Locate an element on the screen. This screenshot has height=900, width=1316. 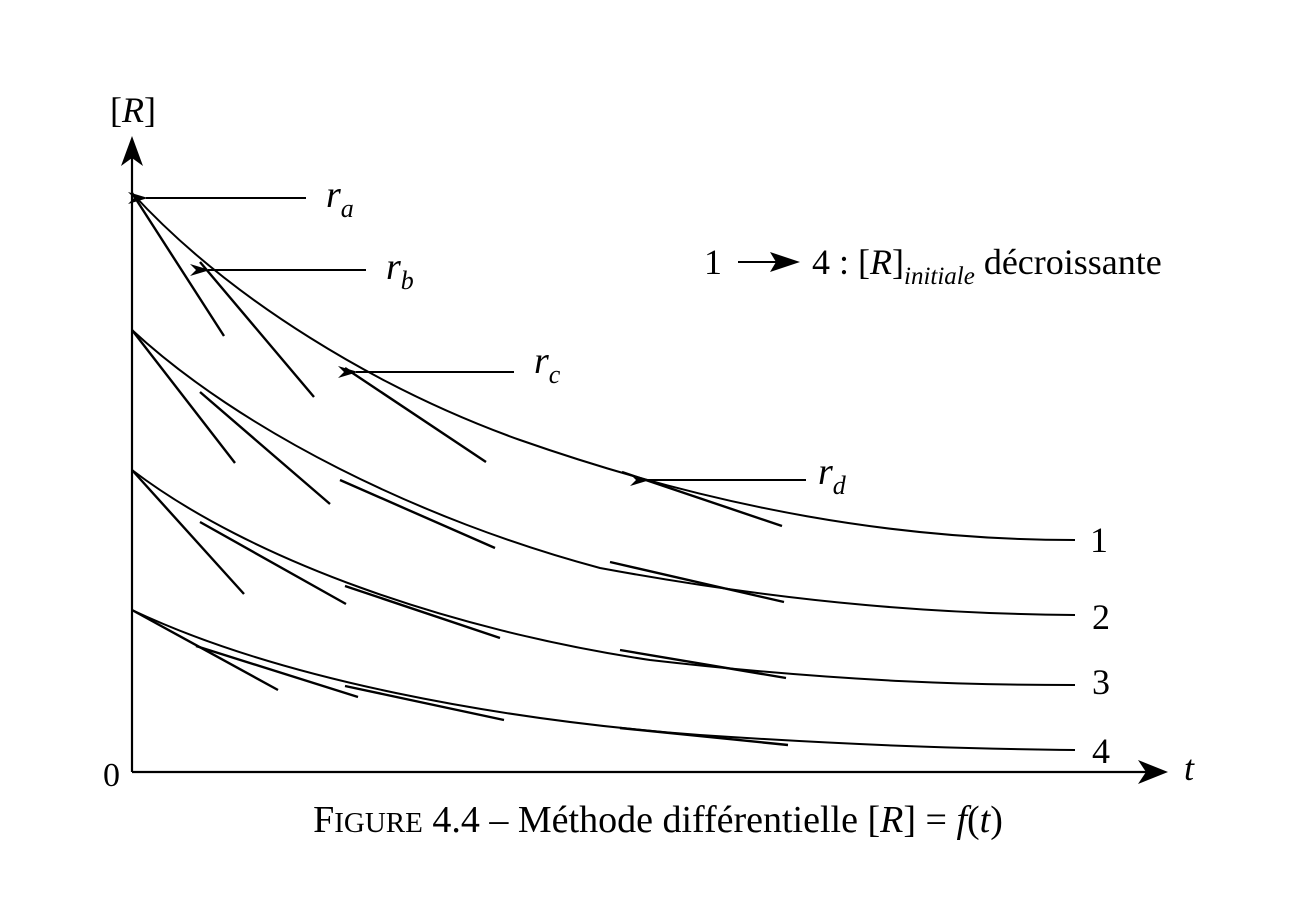
legend-arrowhead is located at coordinates (785, 262).